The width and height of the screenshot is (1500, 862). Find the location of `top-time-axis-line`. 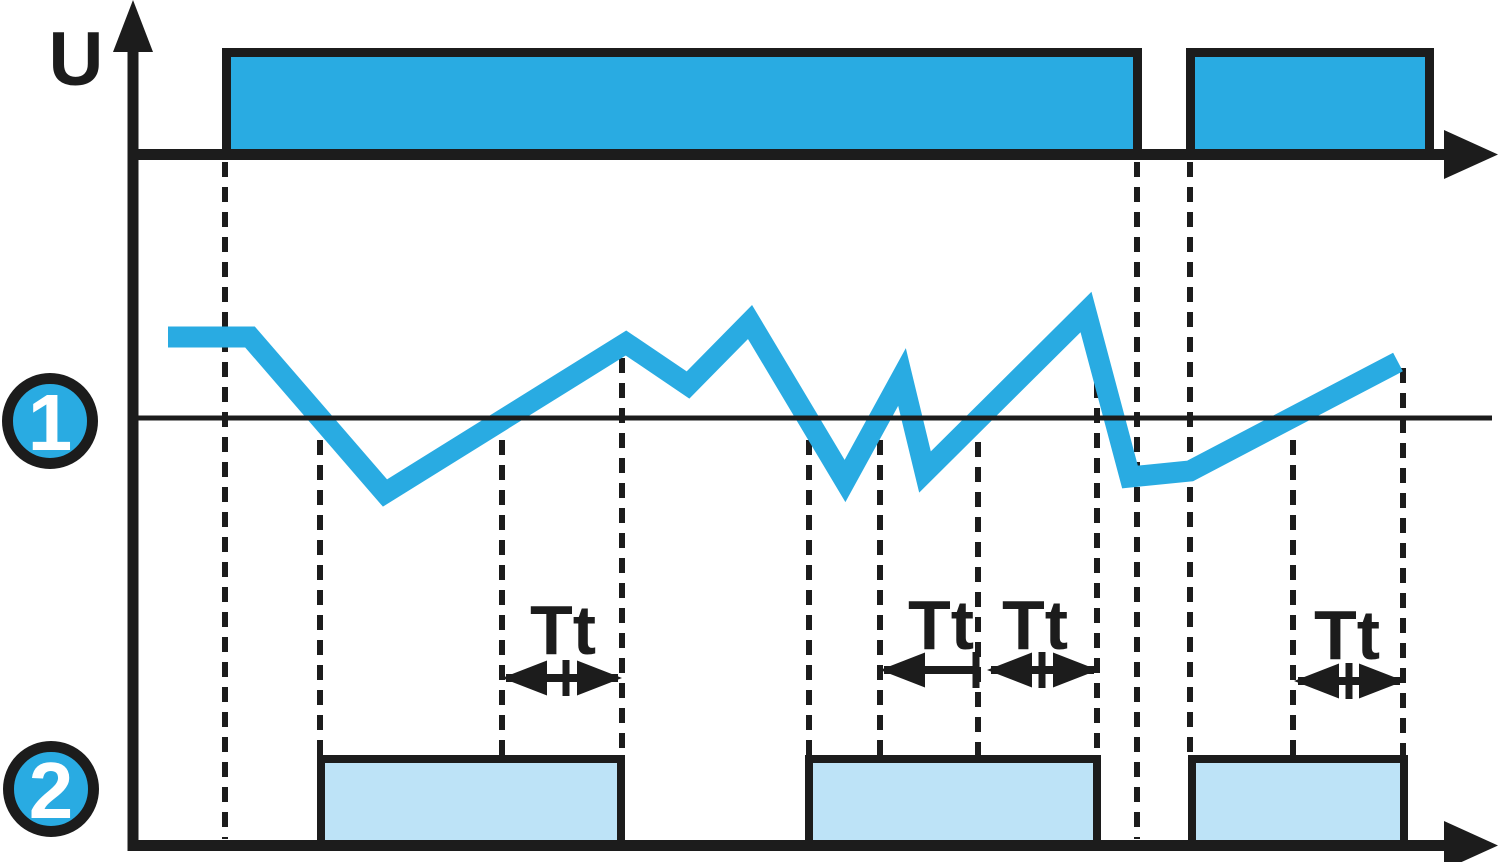

top-time-axis-line is located at coordinates (788, 154).